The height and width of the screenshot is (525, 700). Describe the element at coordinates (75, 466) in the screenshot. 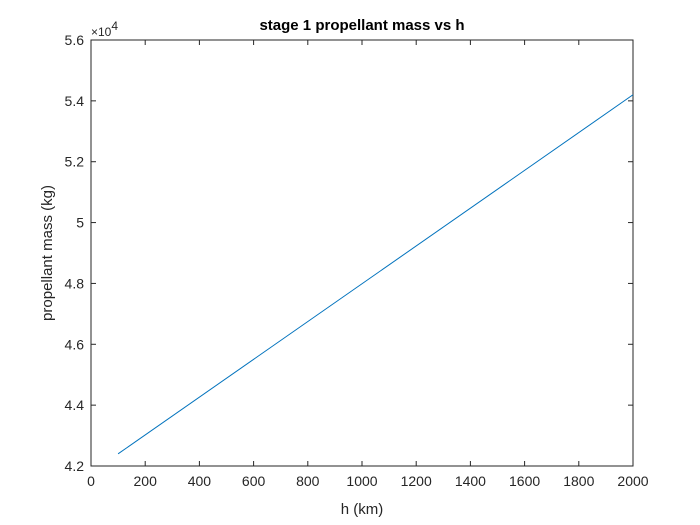

I see `y-tick-label: 4.2` at that location.